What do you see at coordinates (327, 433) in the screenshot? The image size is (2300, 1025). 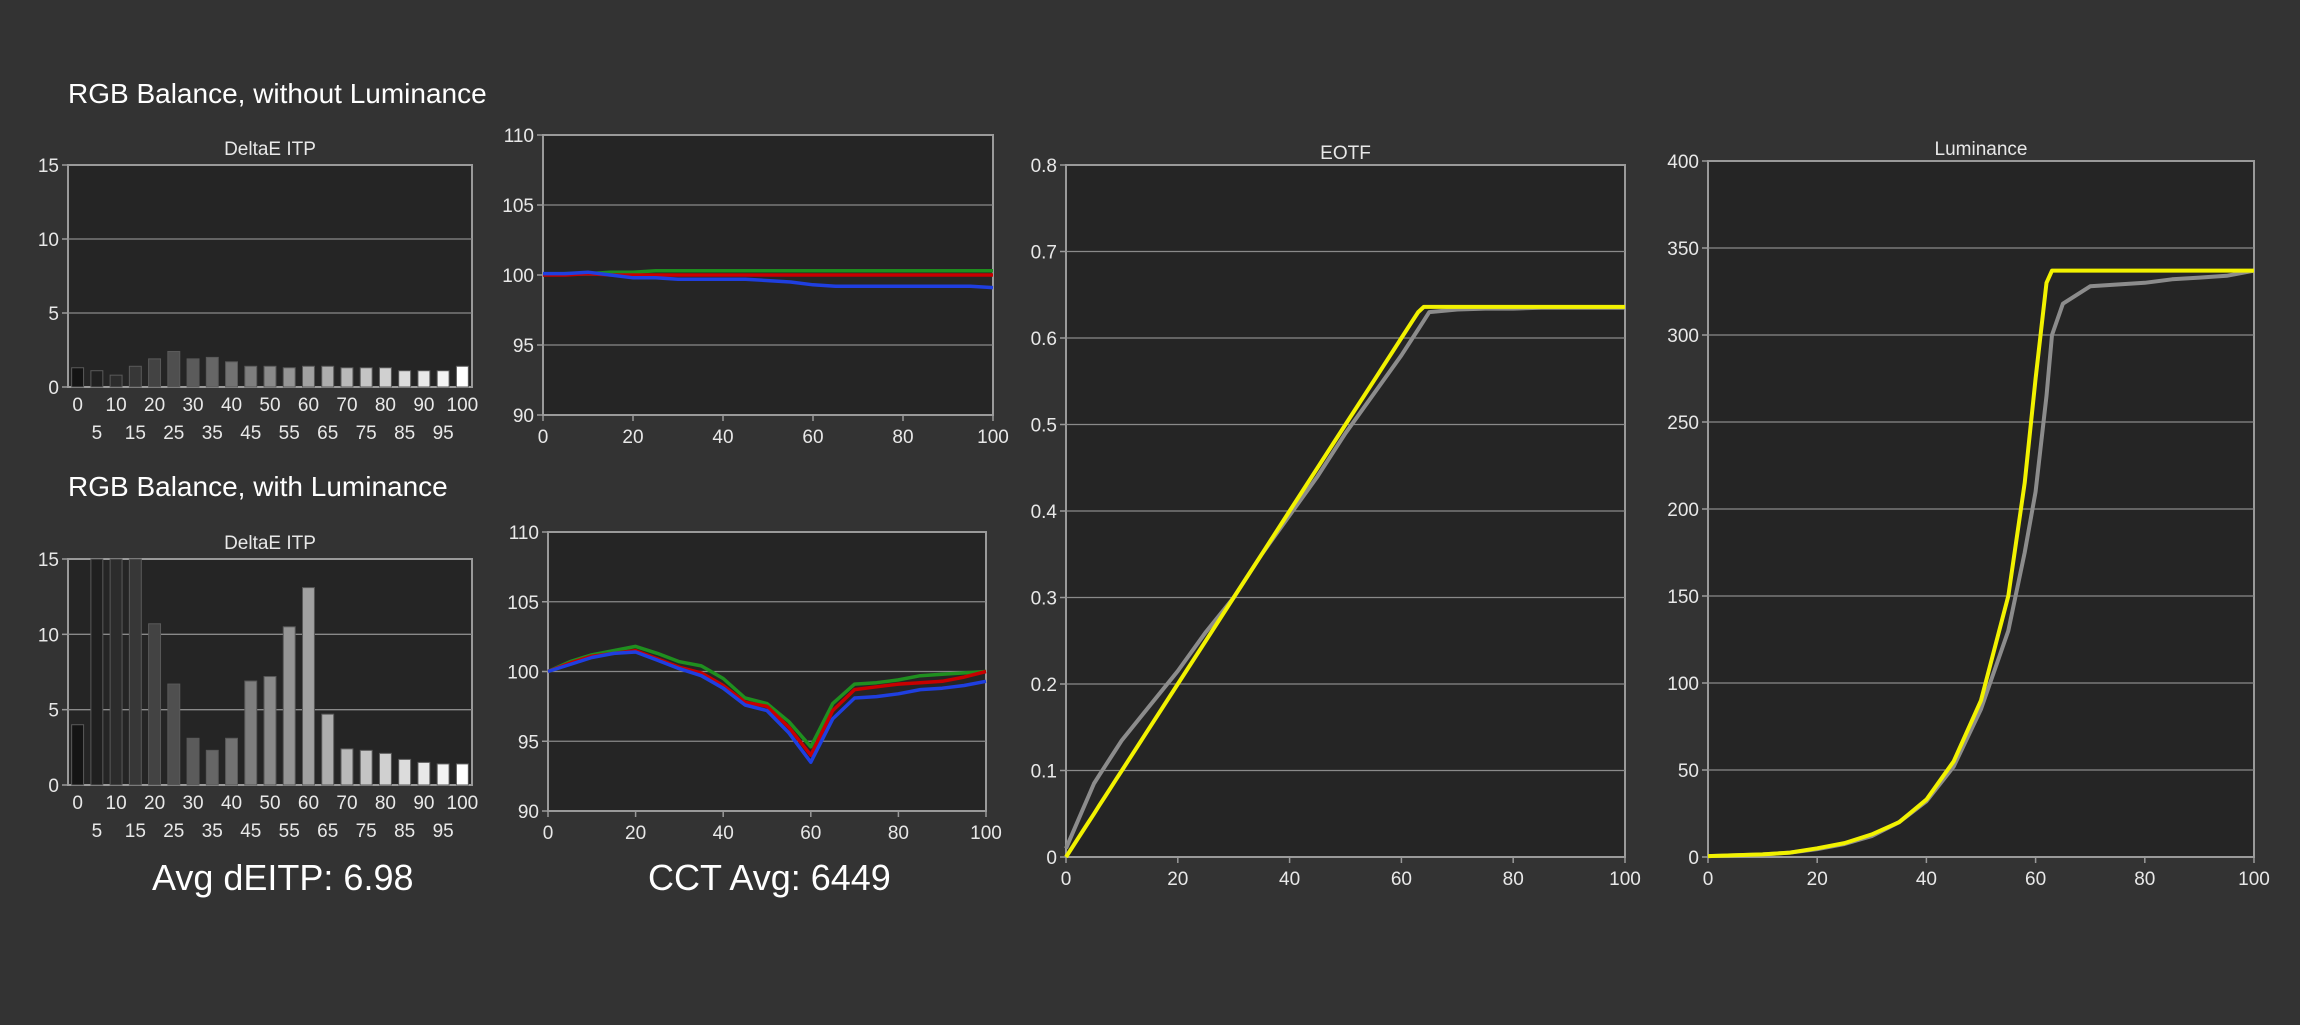 I see `deltae_top-x-tick-label: 65` at bounding box center [327, 433].